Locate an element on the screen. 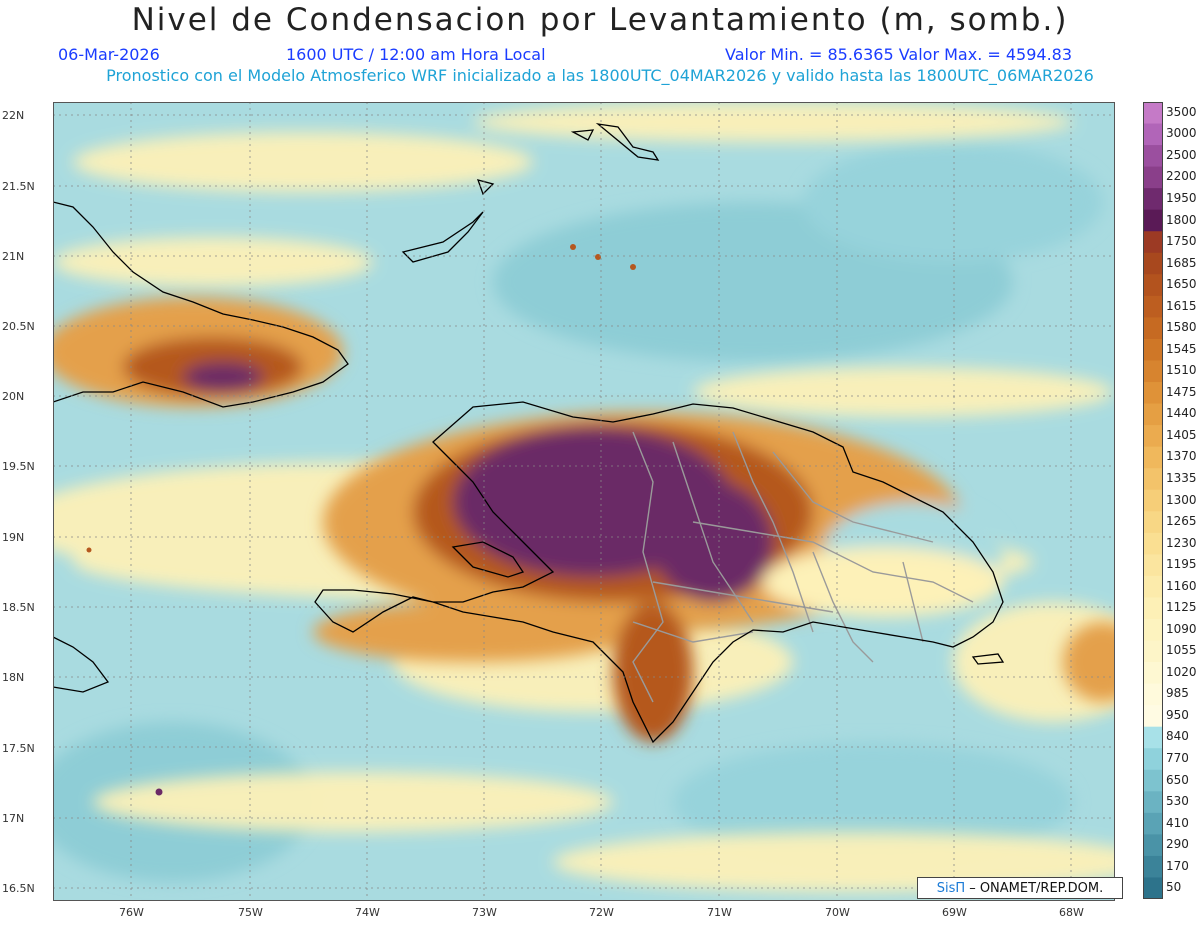 The width and height of the screenshot is (1200, 927). colorbar-label: 50 is located at coordinates (1174, 887).